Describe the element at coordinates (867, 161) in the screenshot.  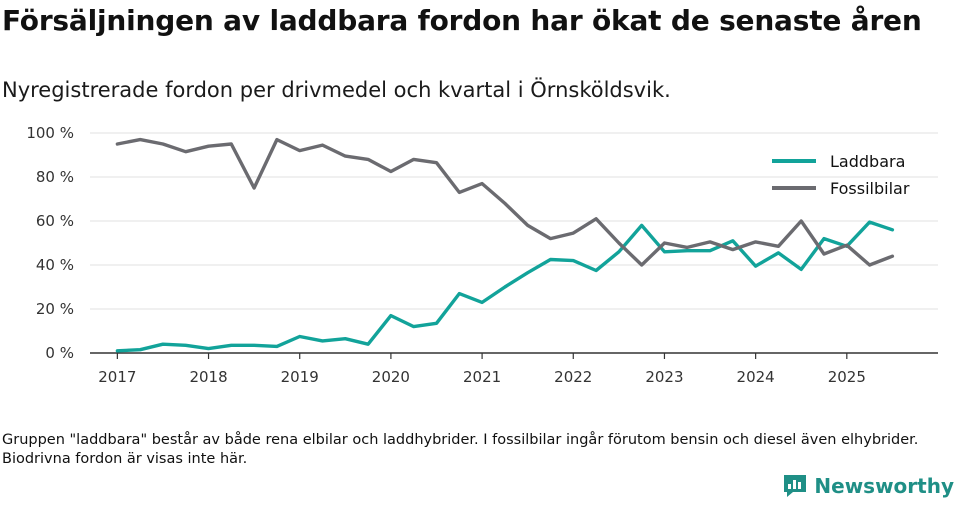
I see `legend-label-laddbara: Laddbara` at that location.